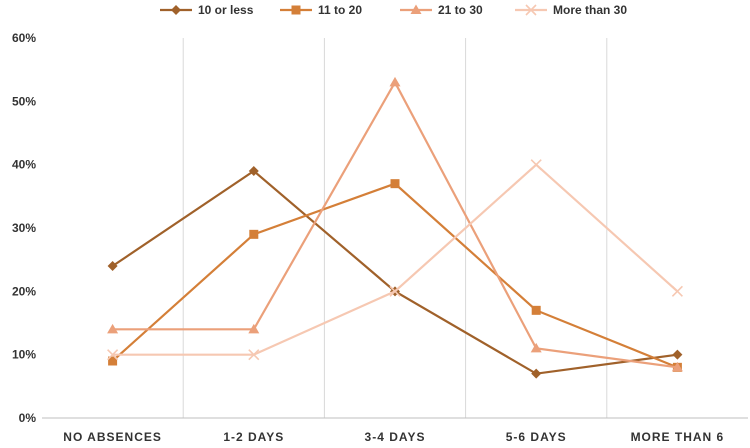  I want to click on y-tick-label: 0%, so click(28, 418).